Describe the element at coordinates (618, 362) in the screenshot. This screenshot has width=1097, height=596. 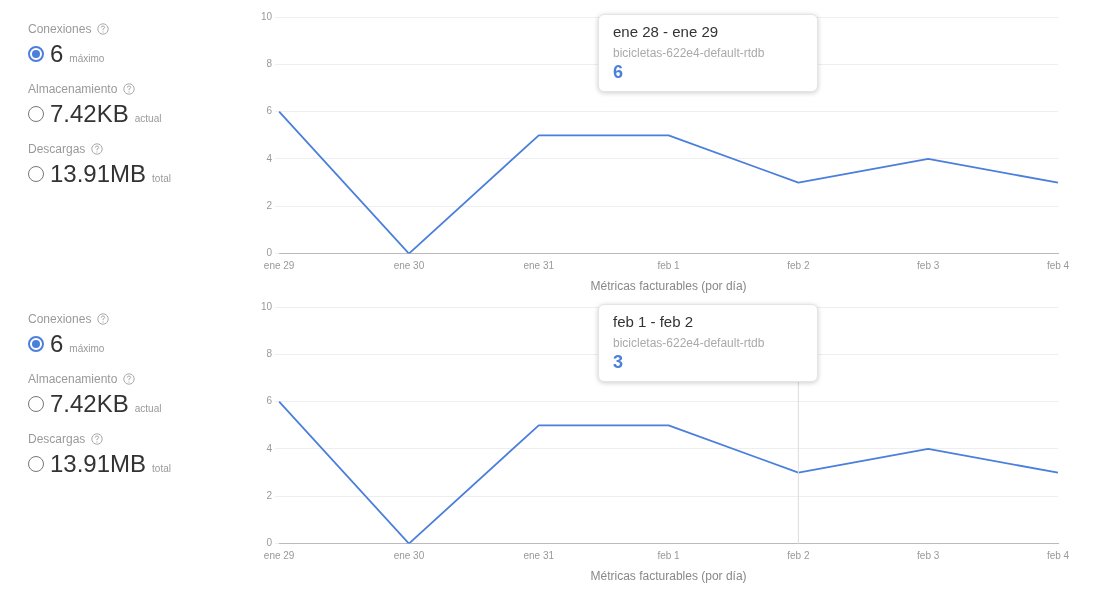
I see `annotation: 3` at that location.